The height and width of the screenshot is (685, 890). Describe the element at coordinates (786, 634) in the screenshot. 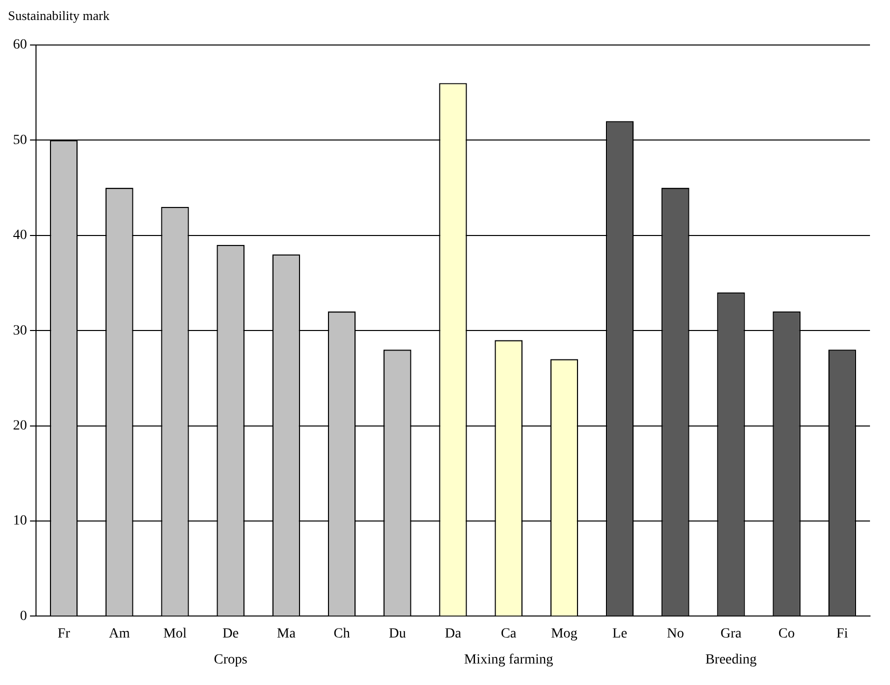

I see `x-tick-label: Co` at that location.